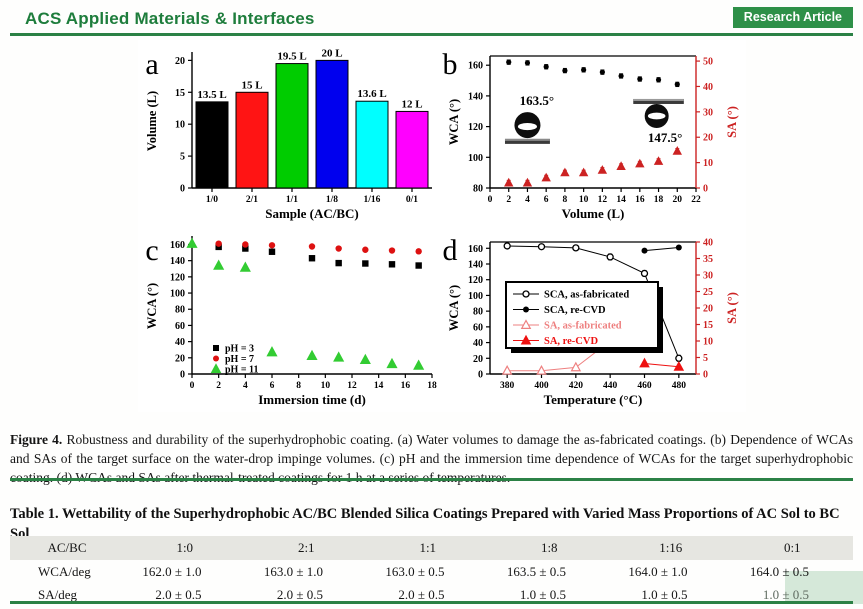 The height and width of the screenshot is (609, 863). I want to click on col-header-1-16: 1:16, so click(671, 548).